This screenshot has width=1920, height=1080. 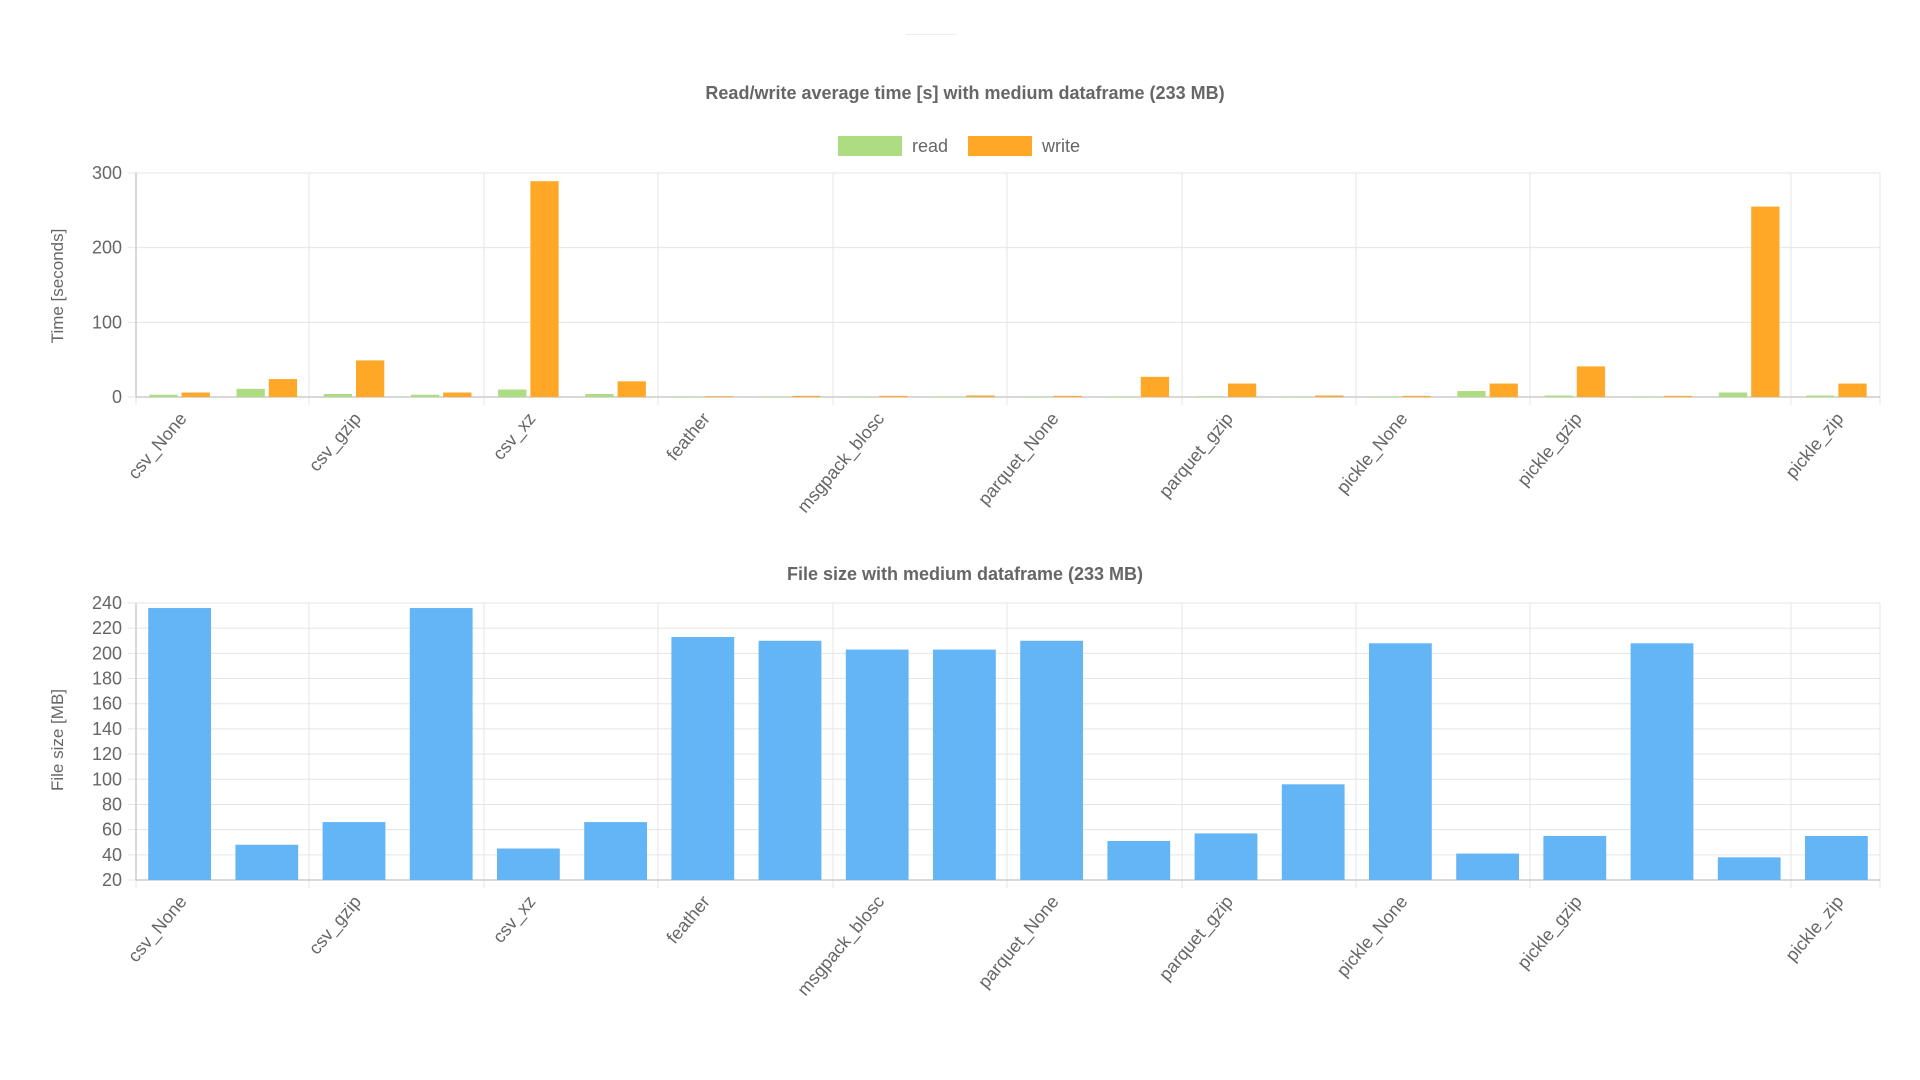 What do you see at coordinates (930, 146) in the screenshot?
I see `legend-label-read: read` at bounding box center [930, 146].